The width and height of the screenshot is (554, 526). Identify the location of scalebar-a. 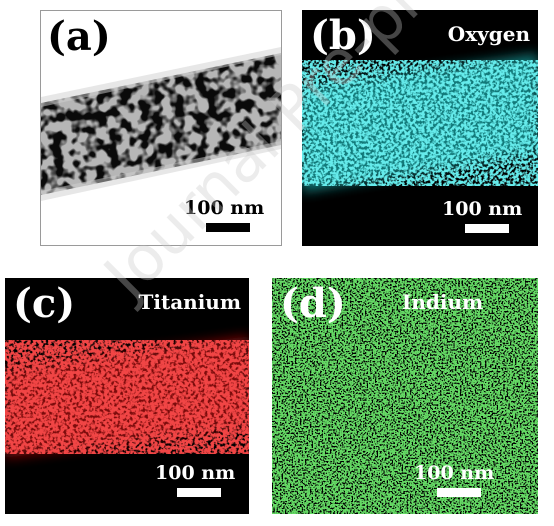
(228, 227).